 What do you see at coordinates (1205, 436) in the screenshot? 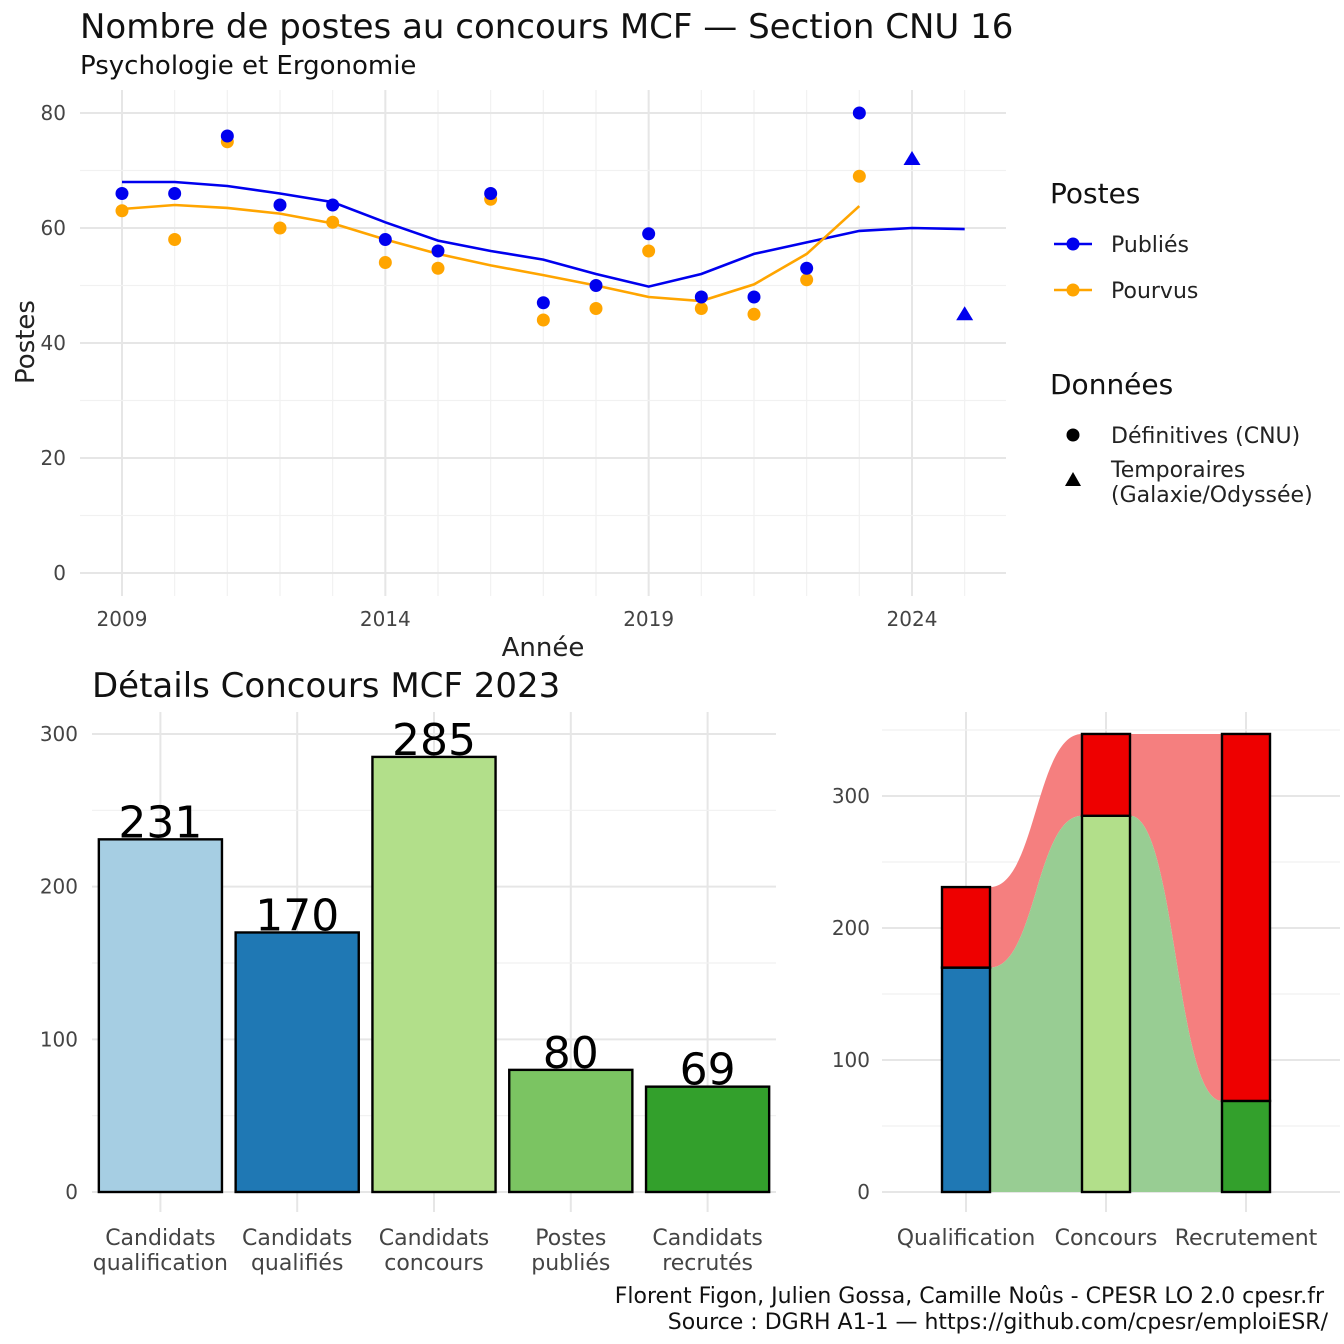
I see `legend-label-definitives: Définitives (CNU)` at bounding box center [1205, 436].